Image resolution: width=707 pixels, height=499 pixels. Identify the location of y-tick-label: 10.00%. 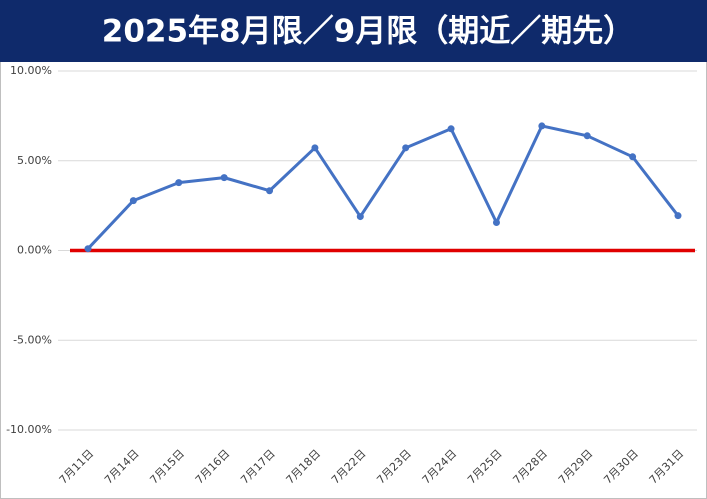
(31, 70).